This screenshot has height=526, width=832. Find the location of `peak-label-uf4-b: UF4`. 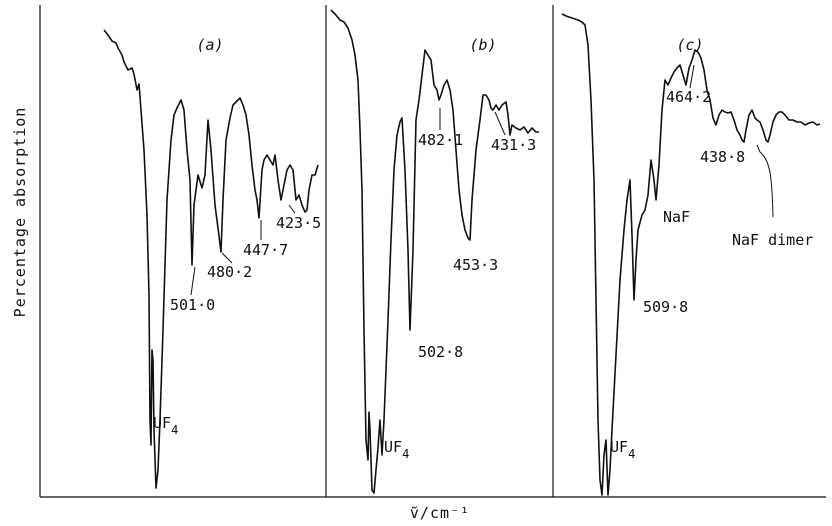

peak-label-uf4-b: UF4 is located at coordinates (396, 449).